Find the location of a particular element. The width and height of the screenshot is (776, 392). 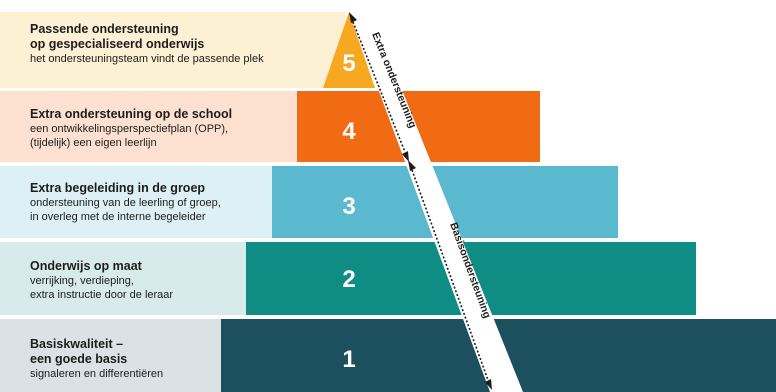

lower-arrow-head-bottom is located at coordinates (488, 384).